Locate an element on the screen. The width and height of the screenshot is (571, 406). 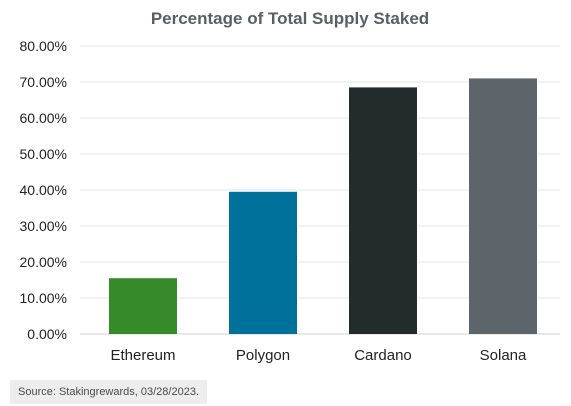
y-tick-label: 40.00% is located at coordinates (43, 190).